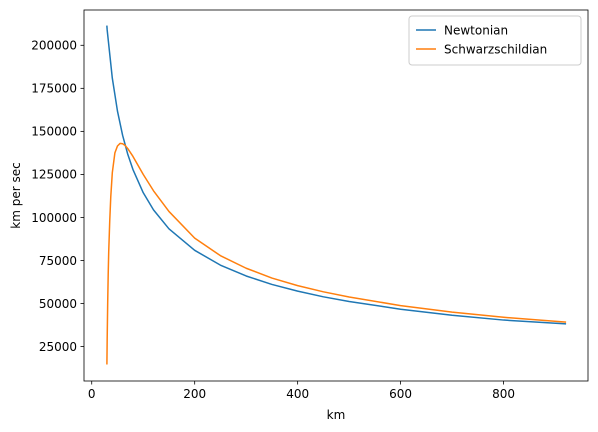 Image resolution: width=598 pixels, height=432 pixels. I want to click on y-axis-label: km per sec, so click(16, 195).